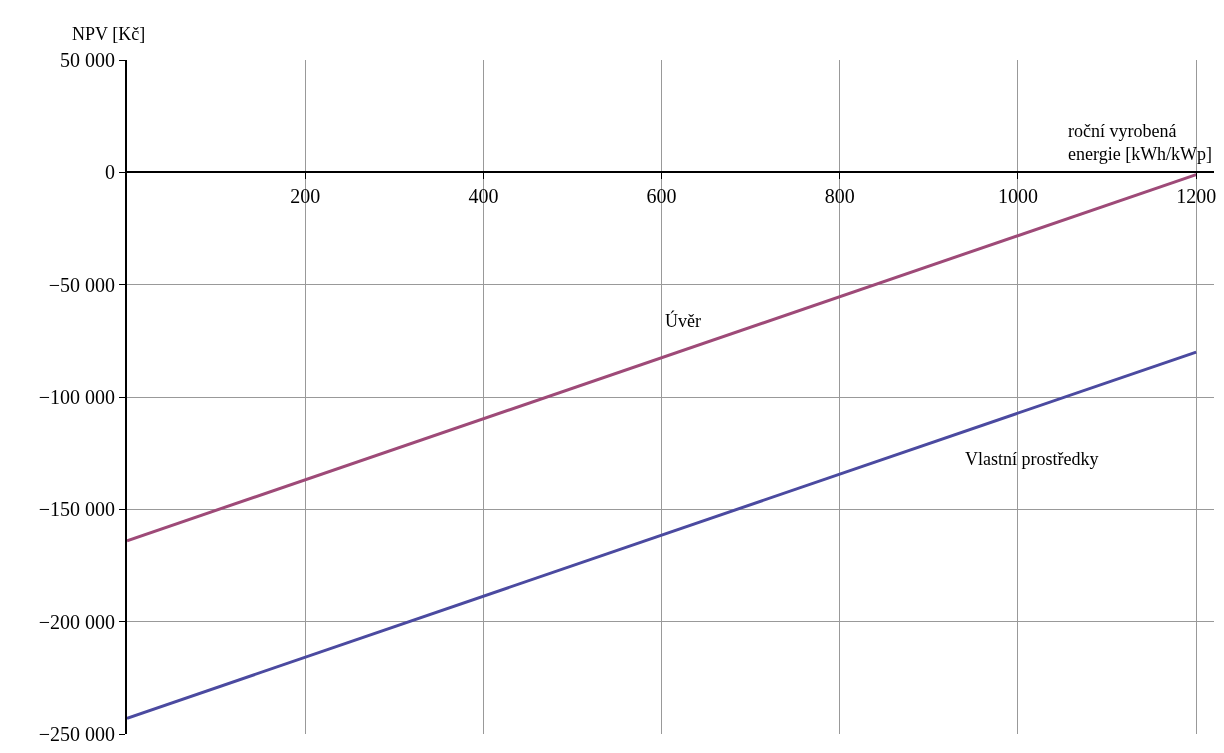  What do you see at coordinates (76, 397) in the screenshot?
I see `y-tick-label: −100 000` at bounding box center [76, 397].